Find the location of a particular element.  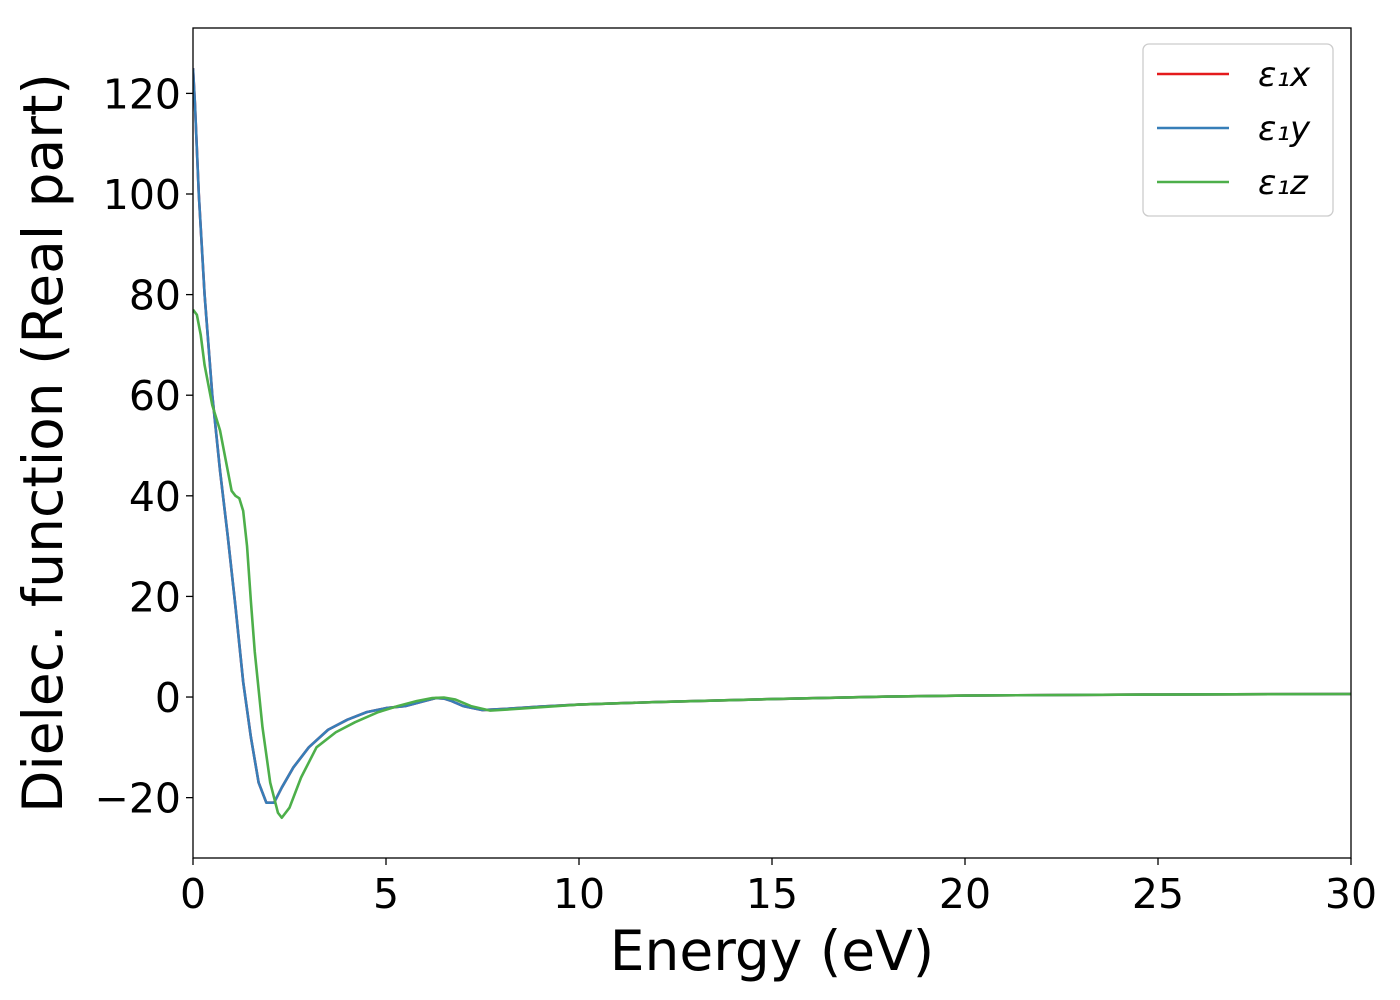

x-axis-title: Energy (eV) is located at coordinates (772, 951).